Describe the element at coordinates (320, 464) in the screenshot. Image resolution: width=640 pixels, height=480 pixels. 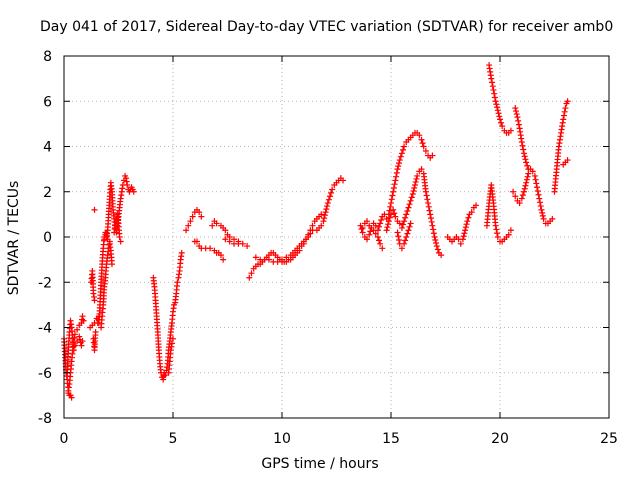
I see `x-axis-label: GPS time / hours` at that location.